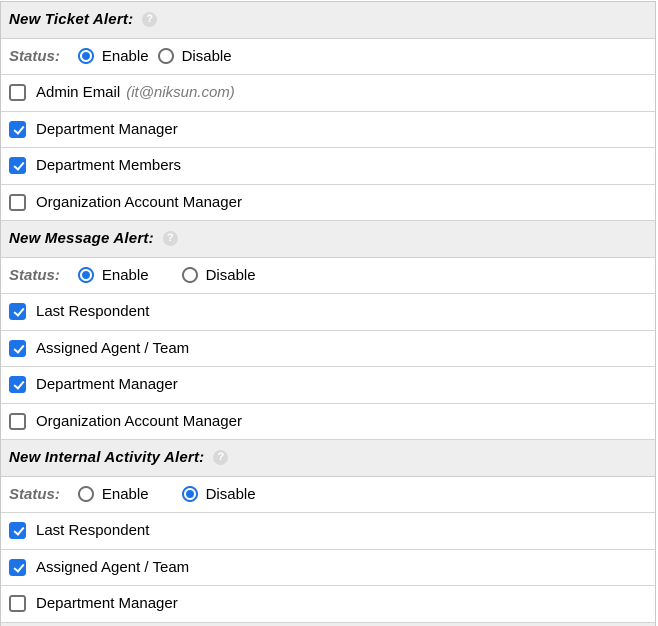 Image resolution: width=658 pixels, height=626 pixels. What do you see at coordinates (328, 494) in the screenshot?
I see `status-row-new-internal-activity-alert: Status: Enable Disable` at bounding box center [328, 494].